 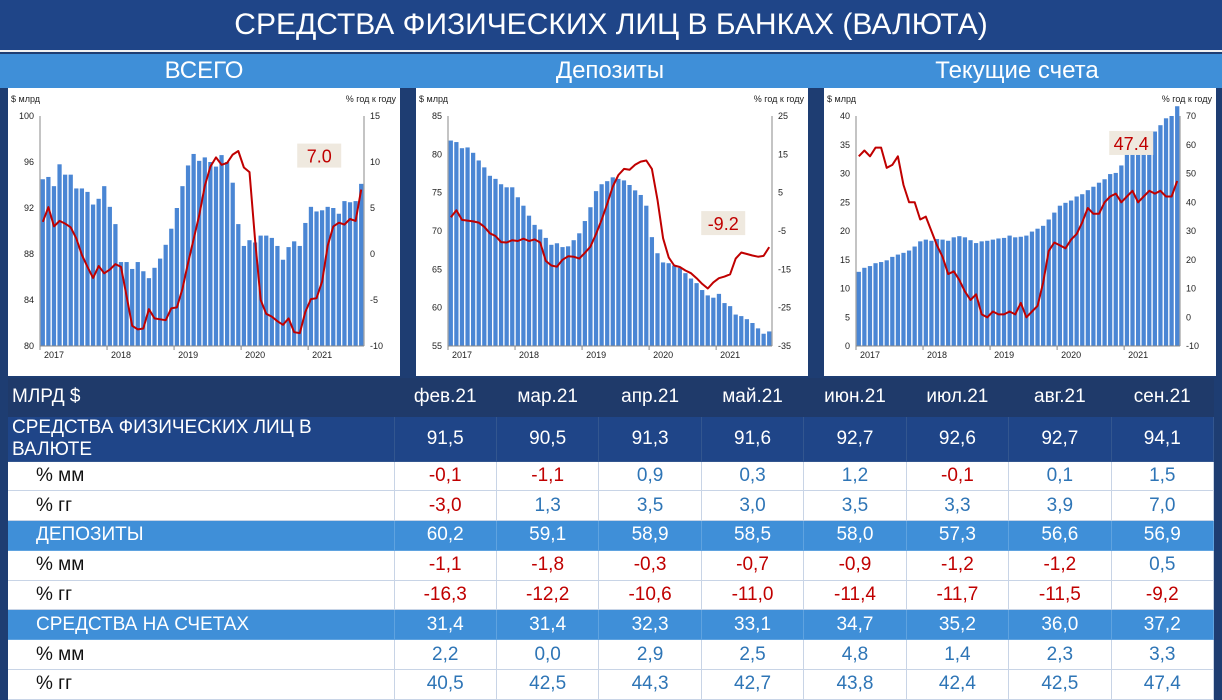 What do you see at coordinates (958, 655) in the screenshot?
I see `table-cell: 1,4` at bounding box center [958, 655].